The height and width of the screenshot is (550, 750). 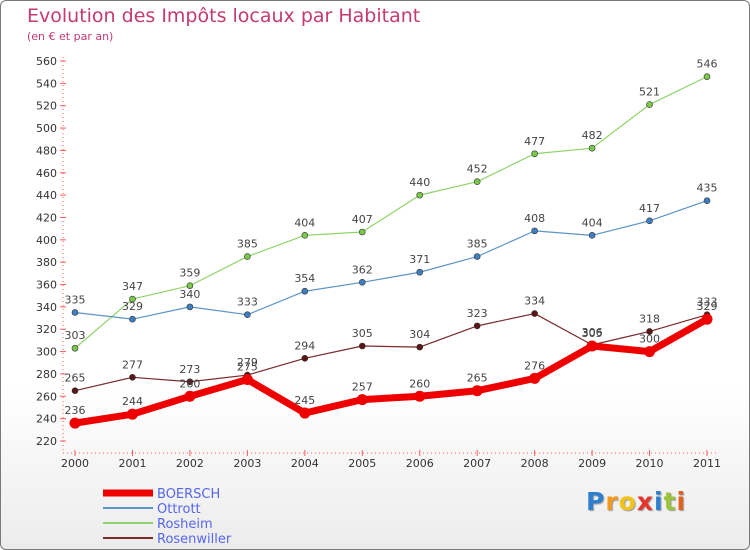 I want to click on data-label-rosenwiller: 306, so click(x=592, y=332).